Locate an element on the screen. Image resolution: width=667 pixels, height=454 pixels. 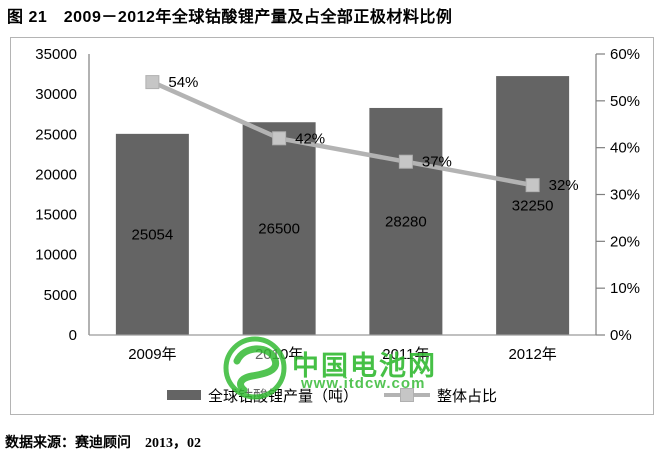
left-axis-label-30000: 30000 is located at coordinates (56, 94).